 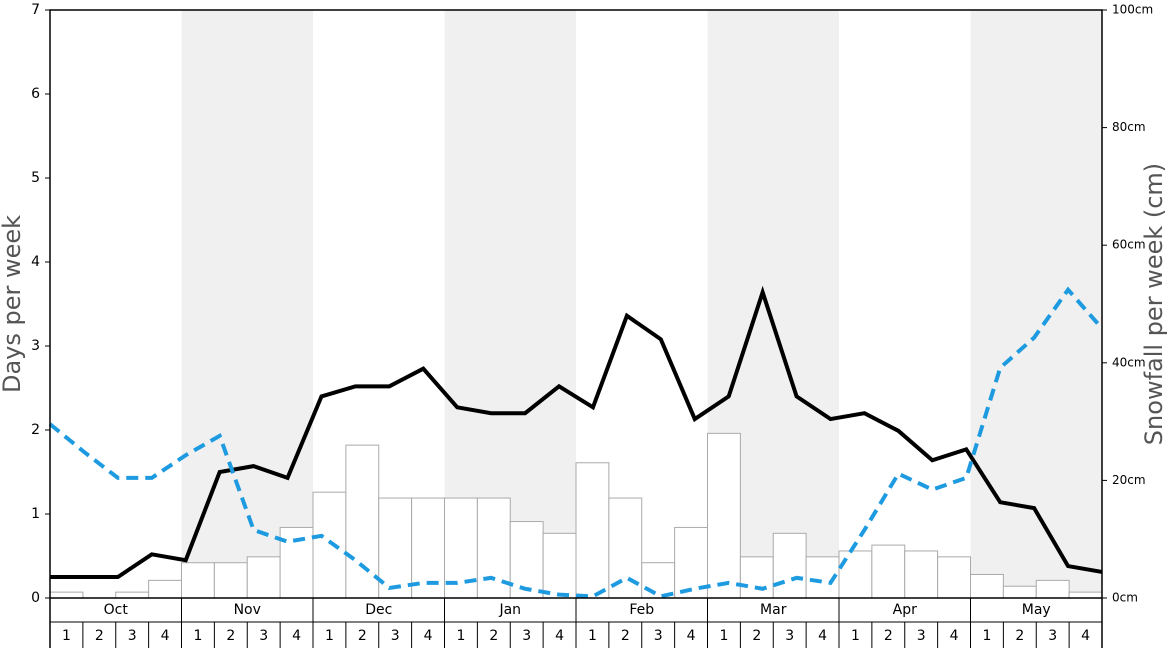 I want to click on y-tick-label: 2, so click(x=35, y=430).